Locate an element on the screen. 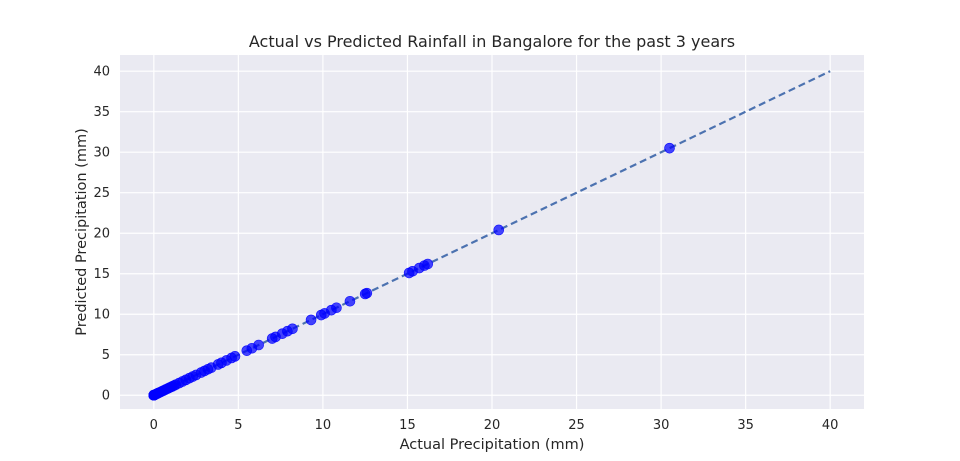  y-tick-label: 20 is located at coordinates (101, 234).